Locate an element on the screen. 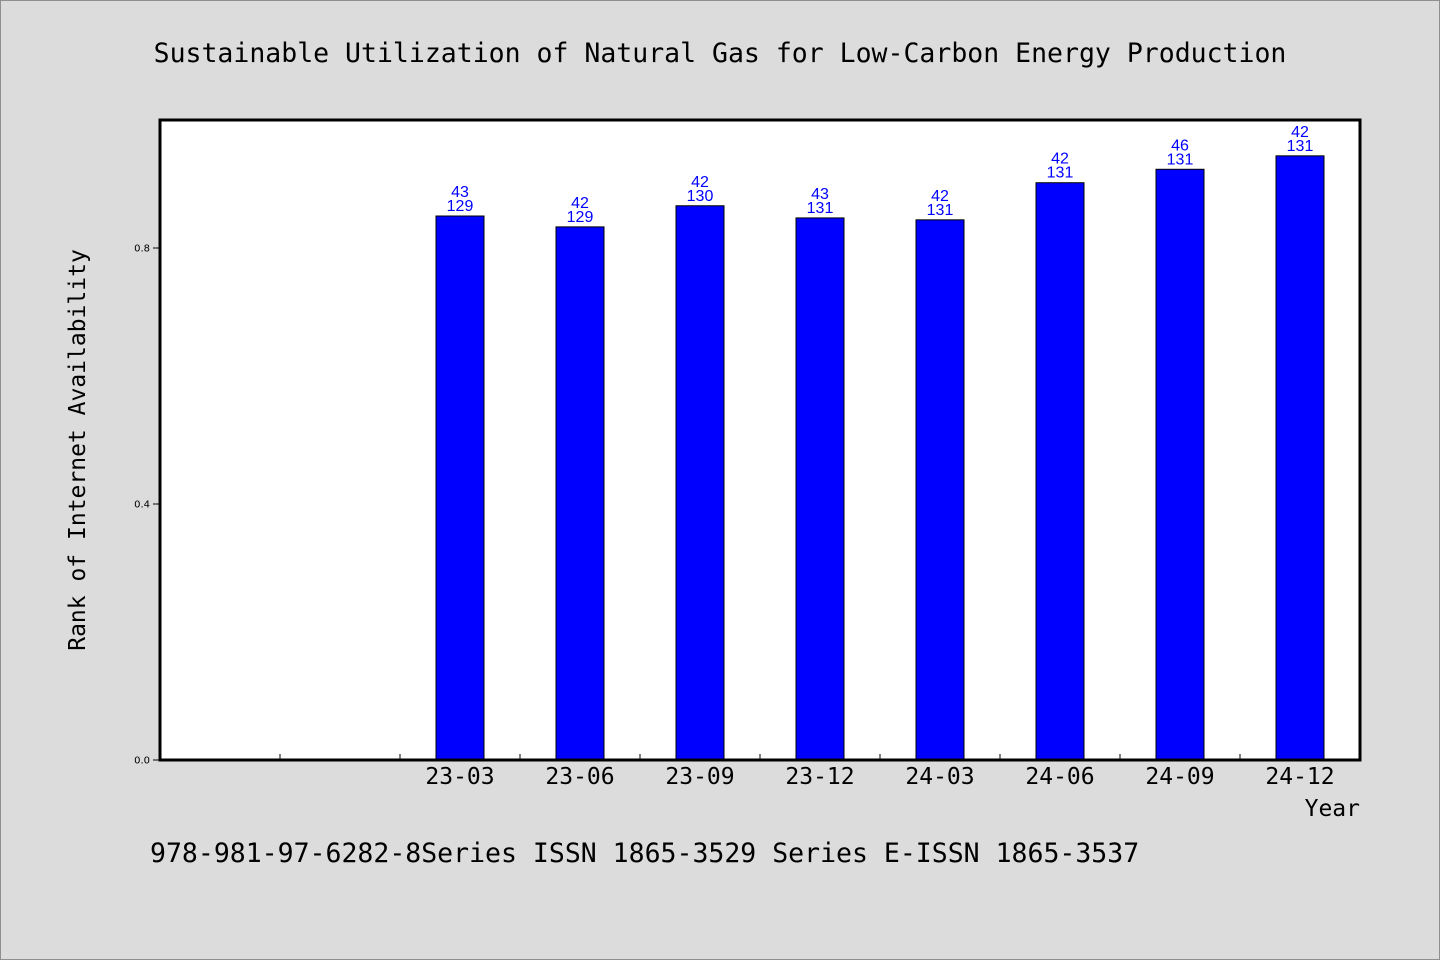 The image size is (1440, 960). y-tick-labels: 0.0 0.4 0.8 is located at coordinates (142, 505).